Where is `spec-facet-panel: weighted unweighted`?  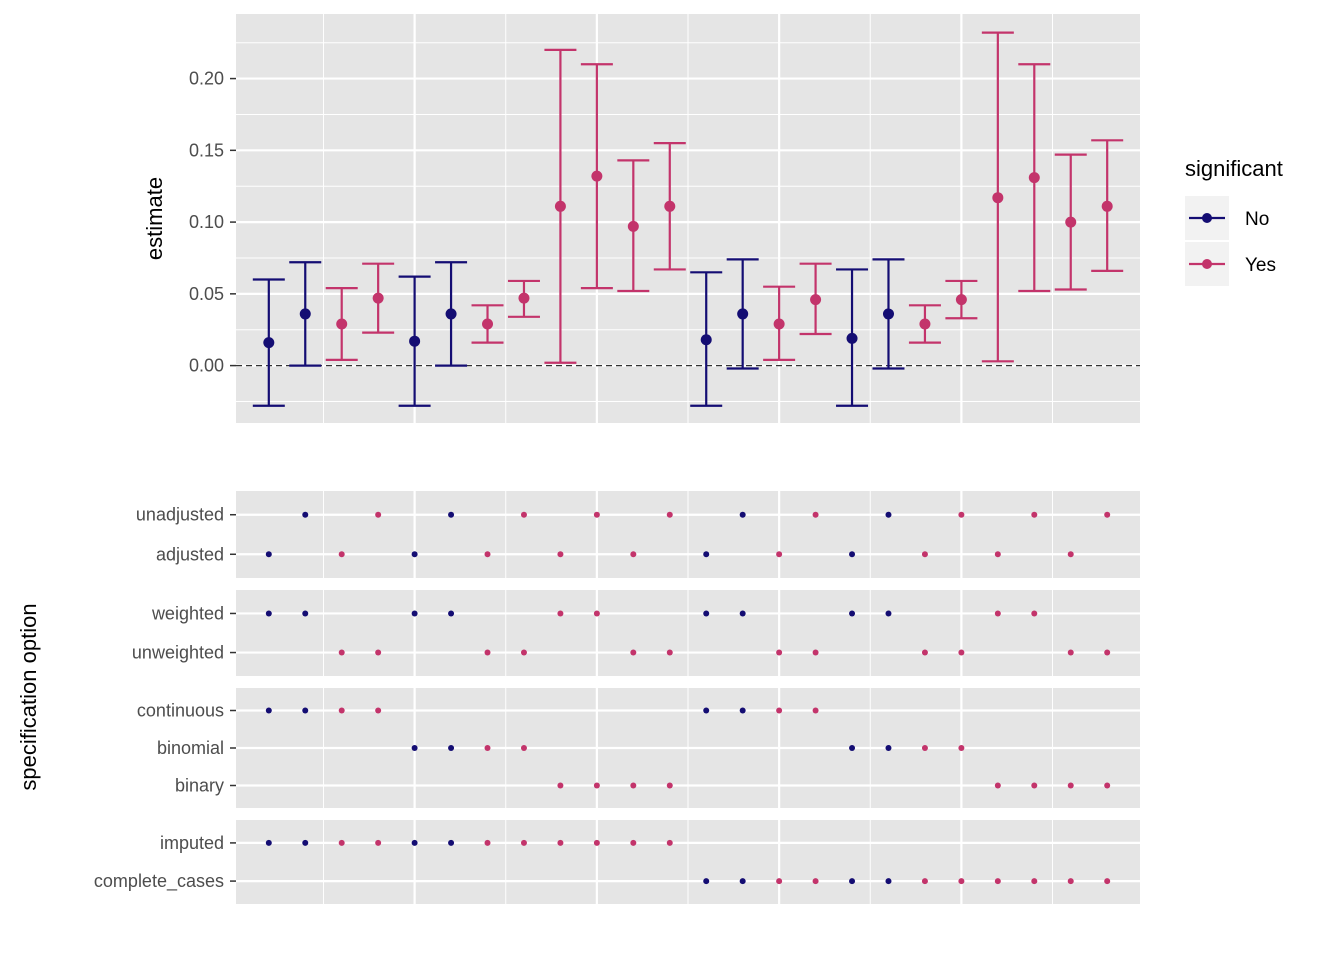
spec-facet-panel: weighted unweighted is located at coordinates (638, 633).